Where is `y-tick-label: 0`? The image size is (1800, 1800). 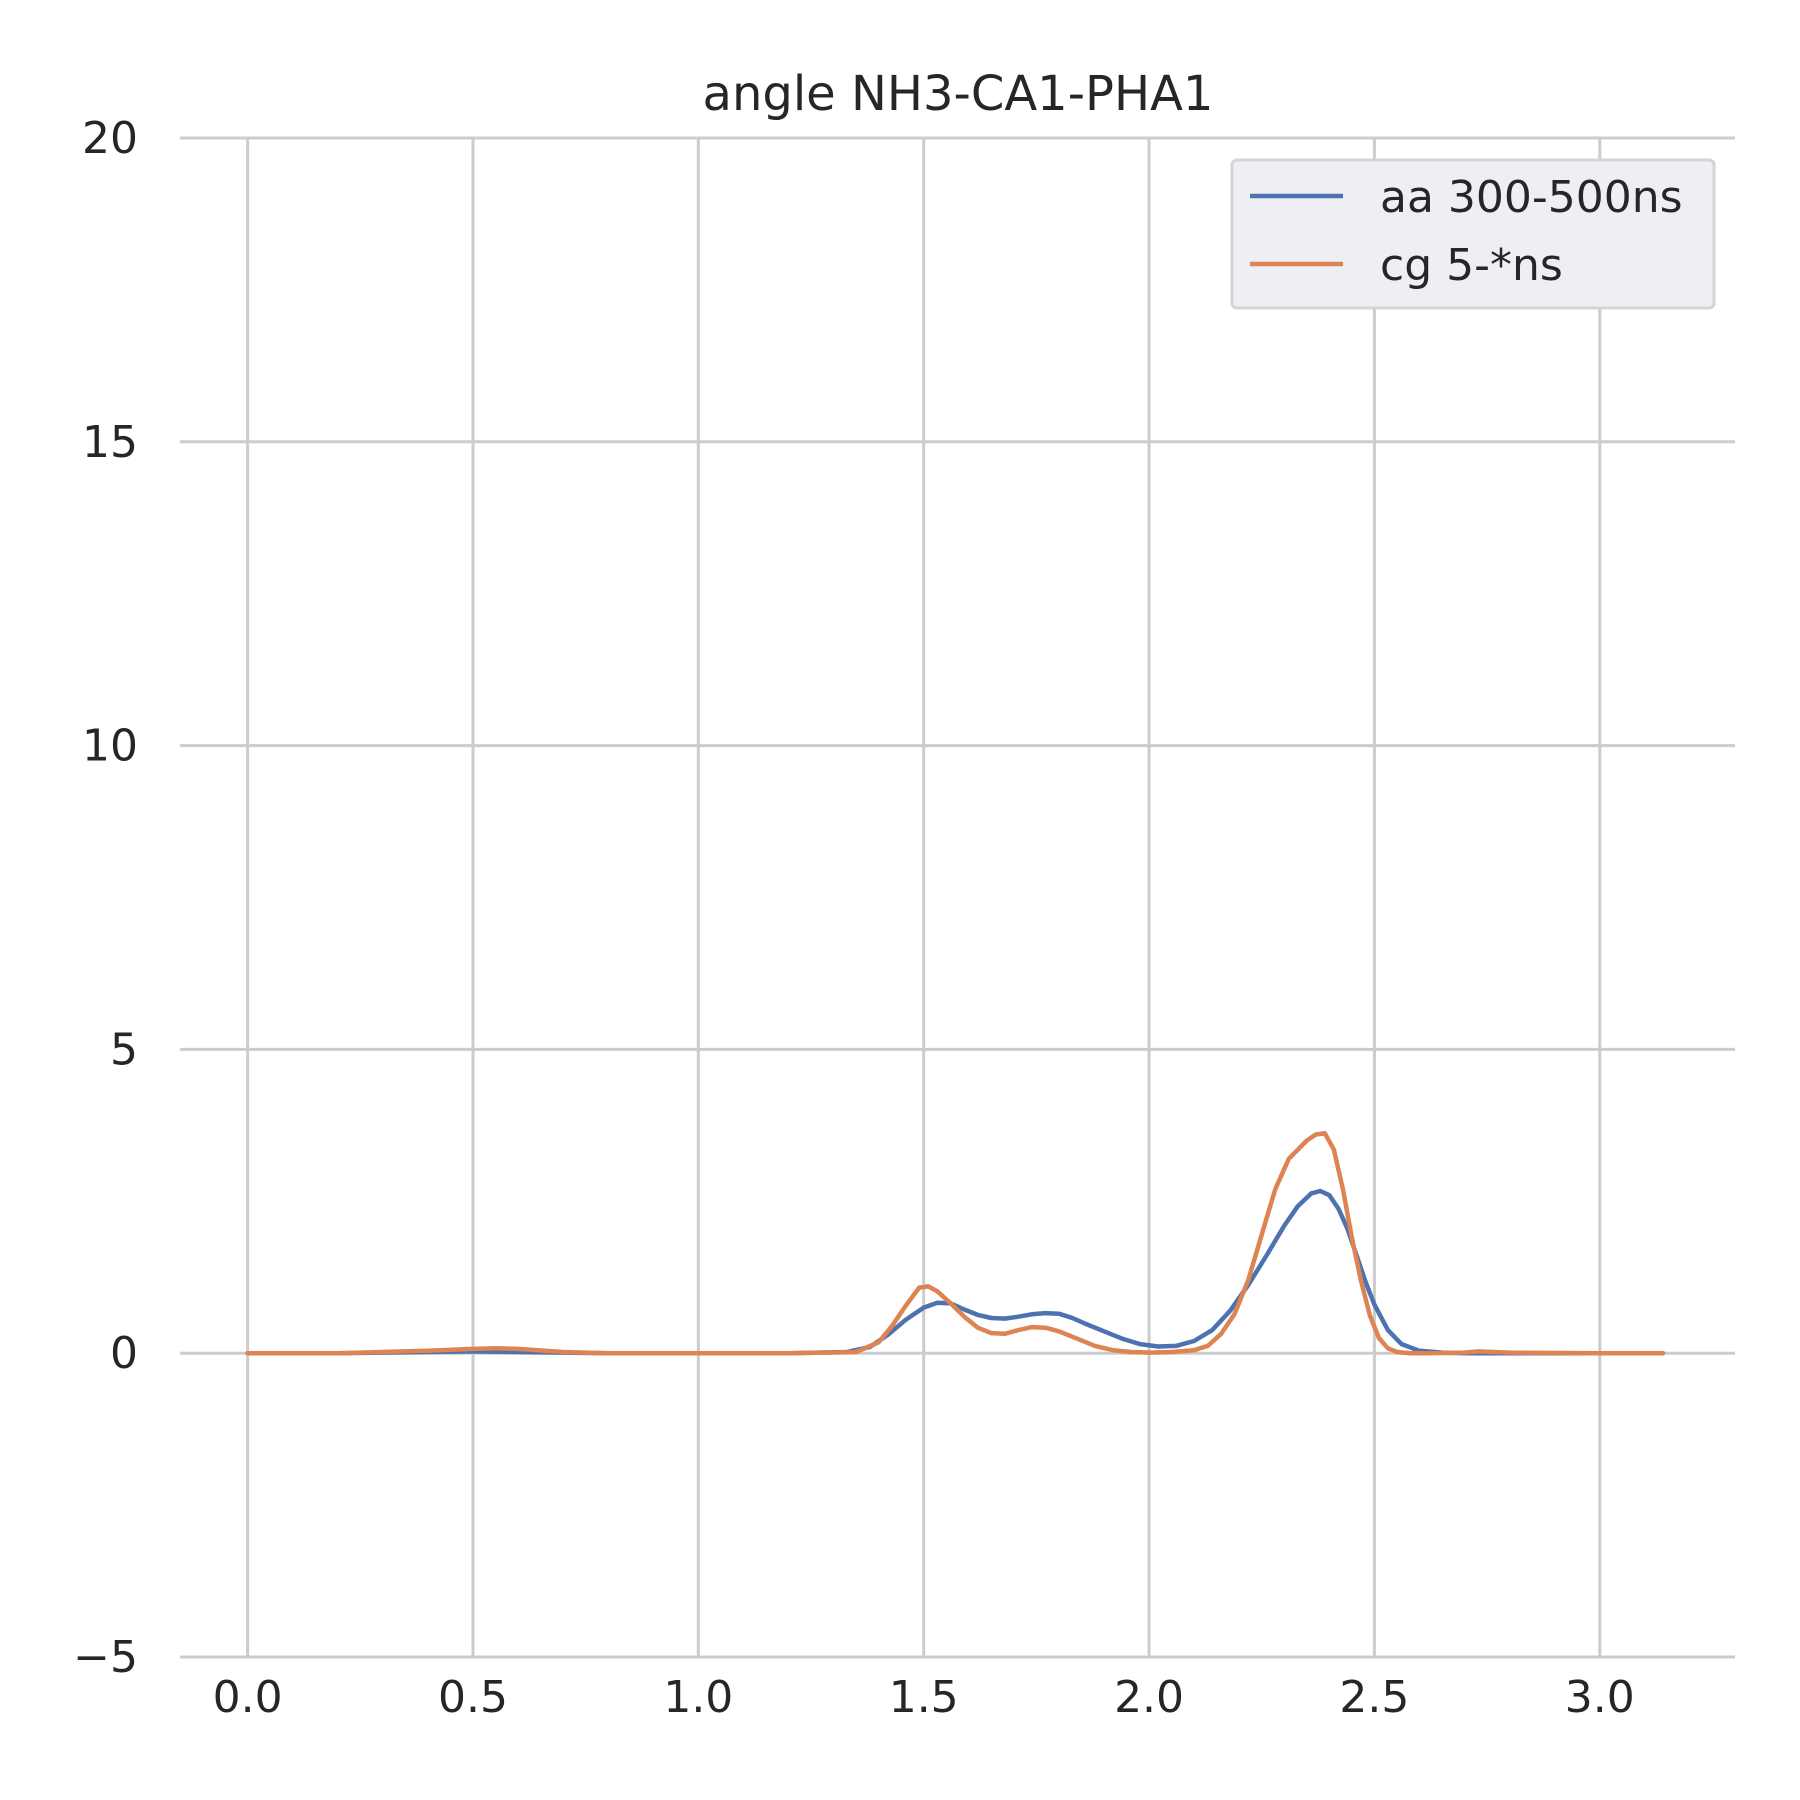
y-tick-label: 0 is located at coordinates (124, 1353).